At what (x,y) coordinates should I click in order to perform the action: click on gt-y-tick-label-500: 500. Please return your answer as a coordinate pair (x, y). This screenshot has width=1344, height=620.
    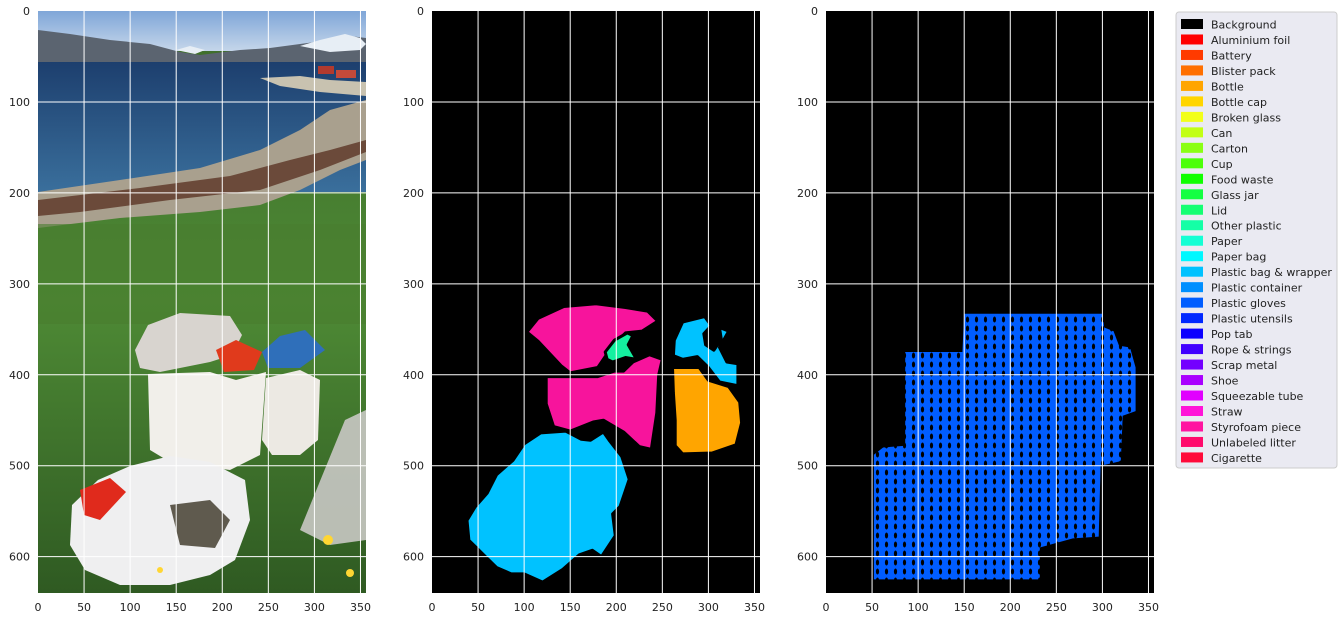
    Looking at the image, I should click on (413, 466).